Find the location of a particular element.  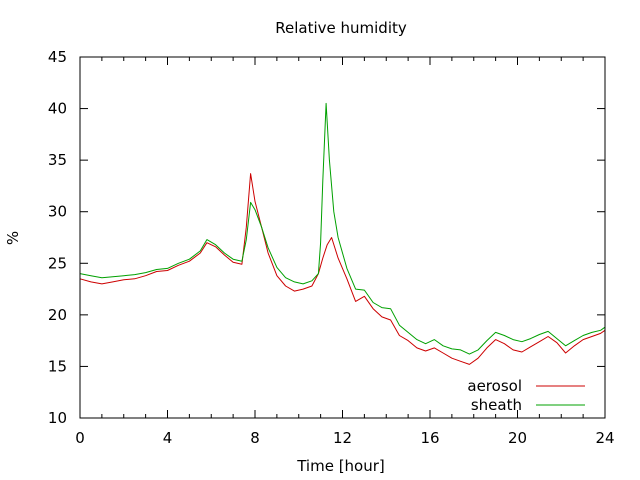

x-tick-label: 24 is located at coordinates (604, 438).